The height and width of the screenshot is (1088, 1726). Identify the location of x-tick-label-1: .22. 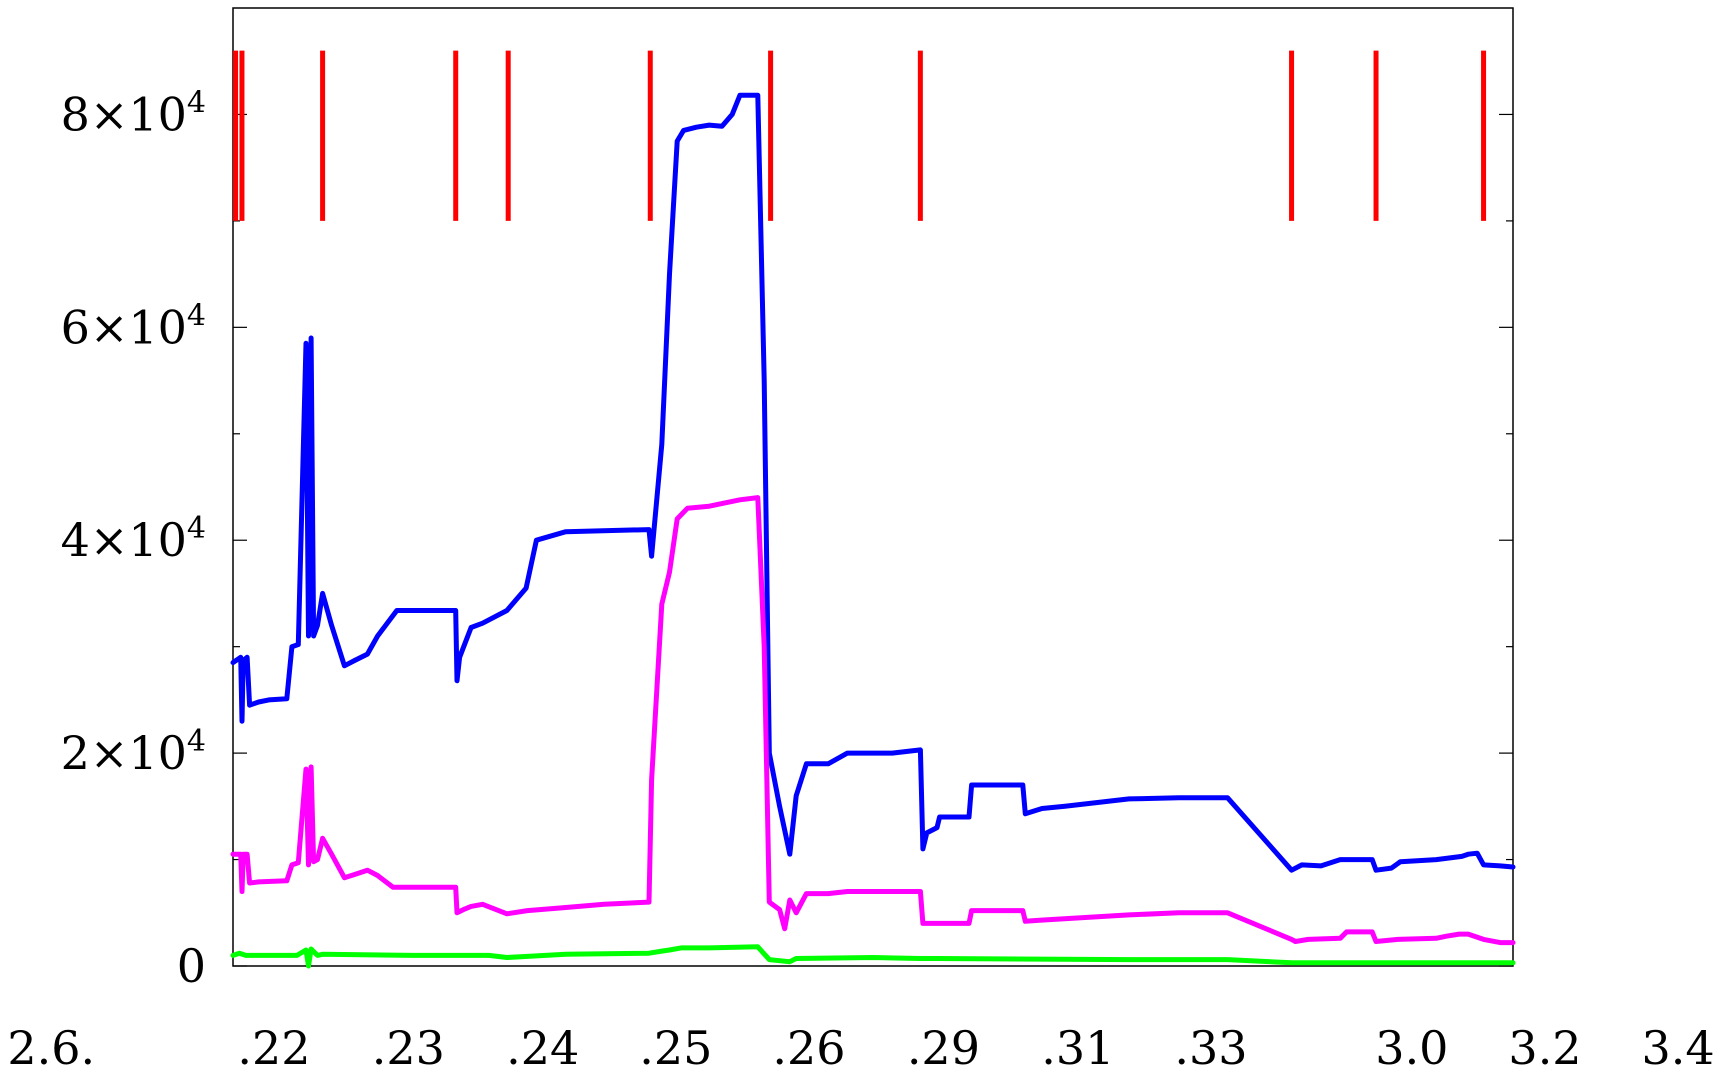
(273, 1048).